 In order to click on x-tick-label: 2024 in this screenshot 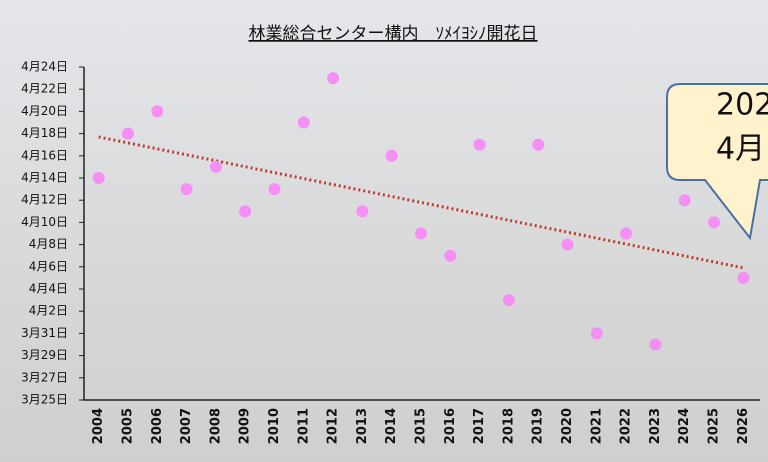, I will do `click(684, 426)`.